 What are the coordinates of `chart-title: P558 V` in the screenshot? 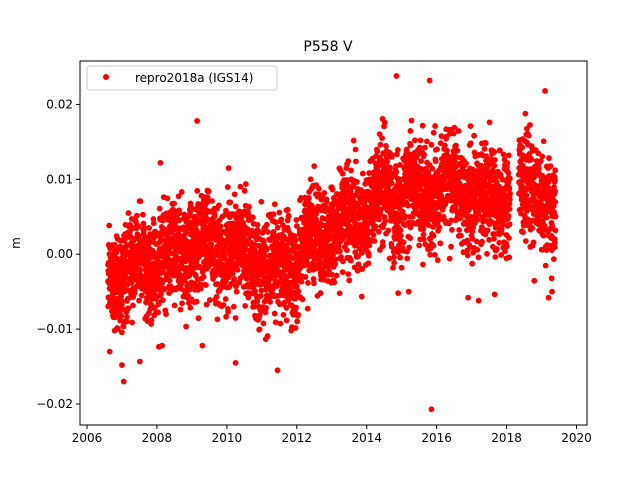 It's located at (328, 47).